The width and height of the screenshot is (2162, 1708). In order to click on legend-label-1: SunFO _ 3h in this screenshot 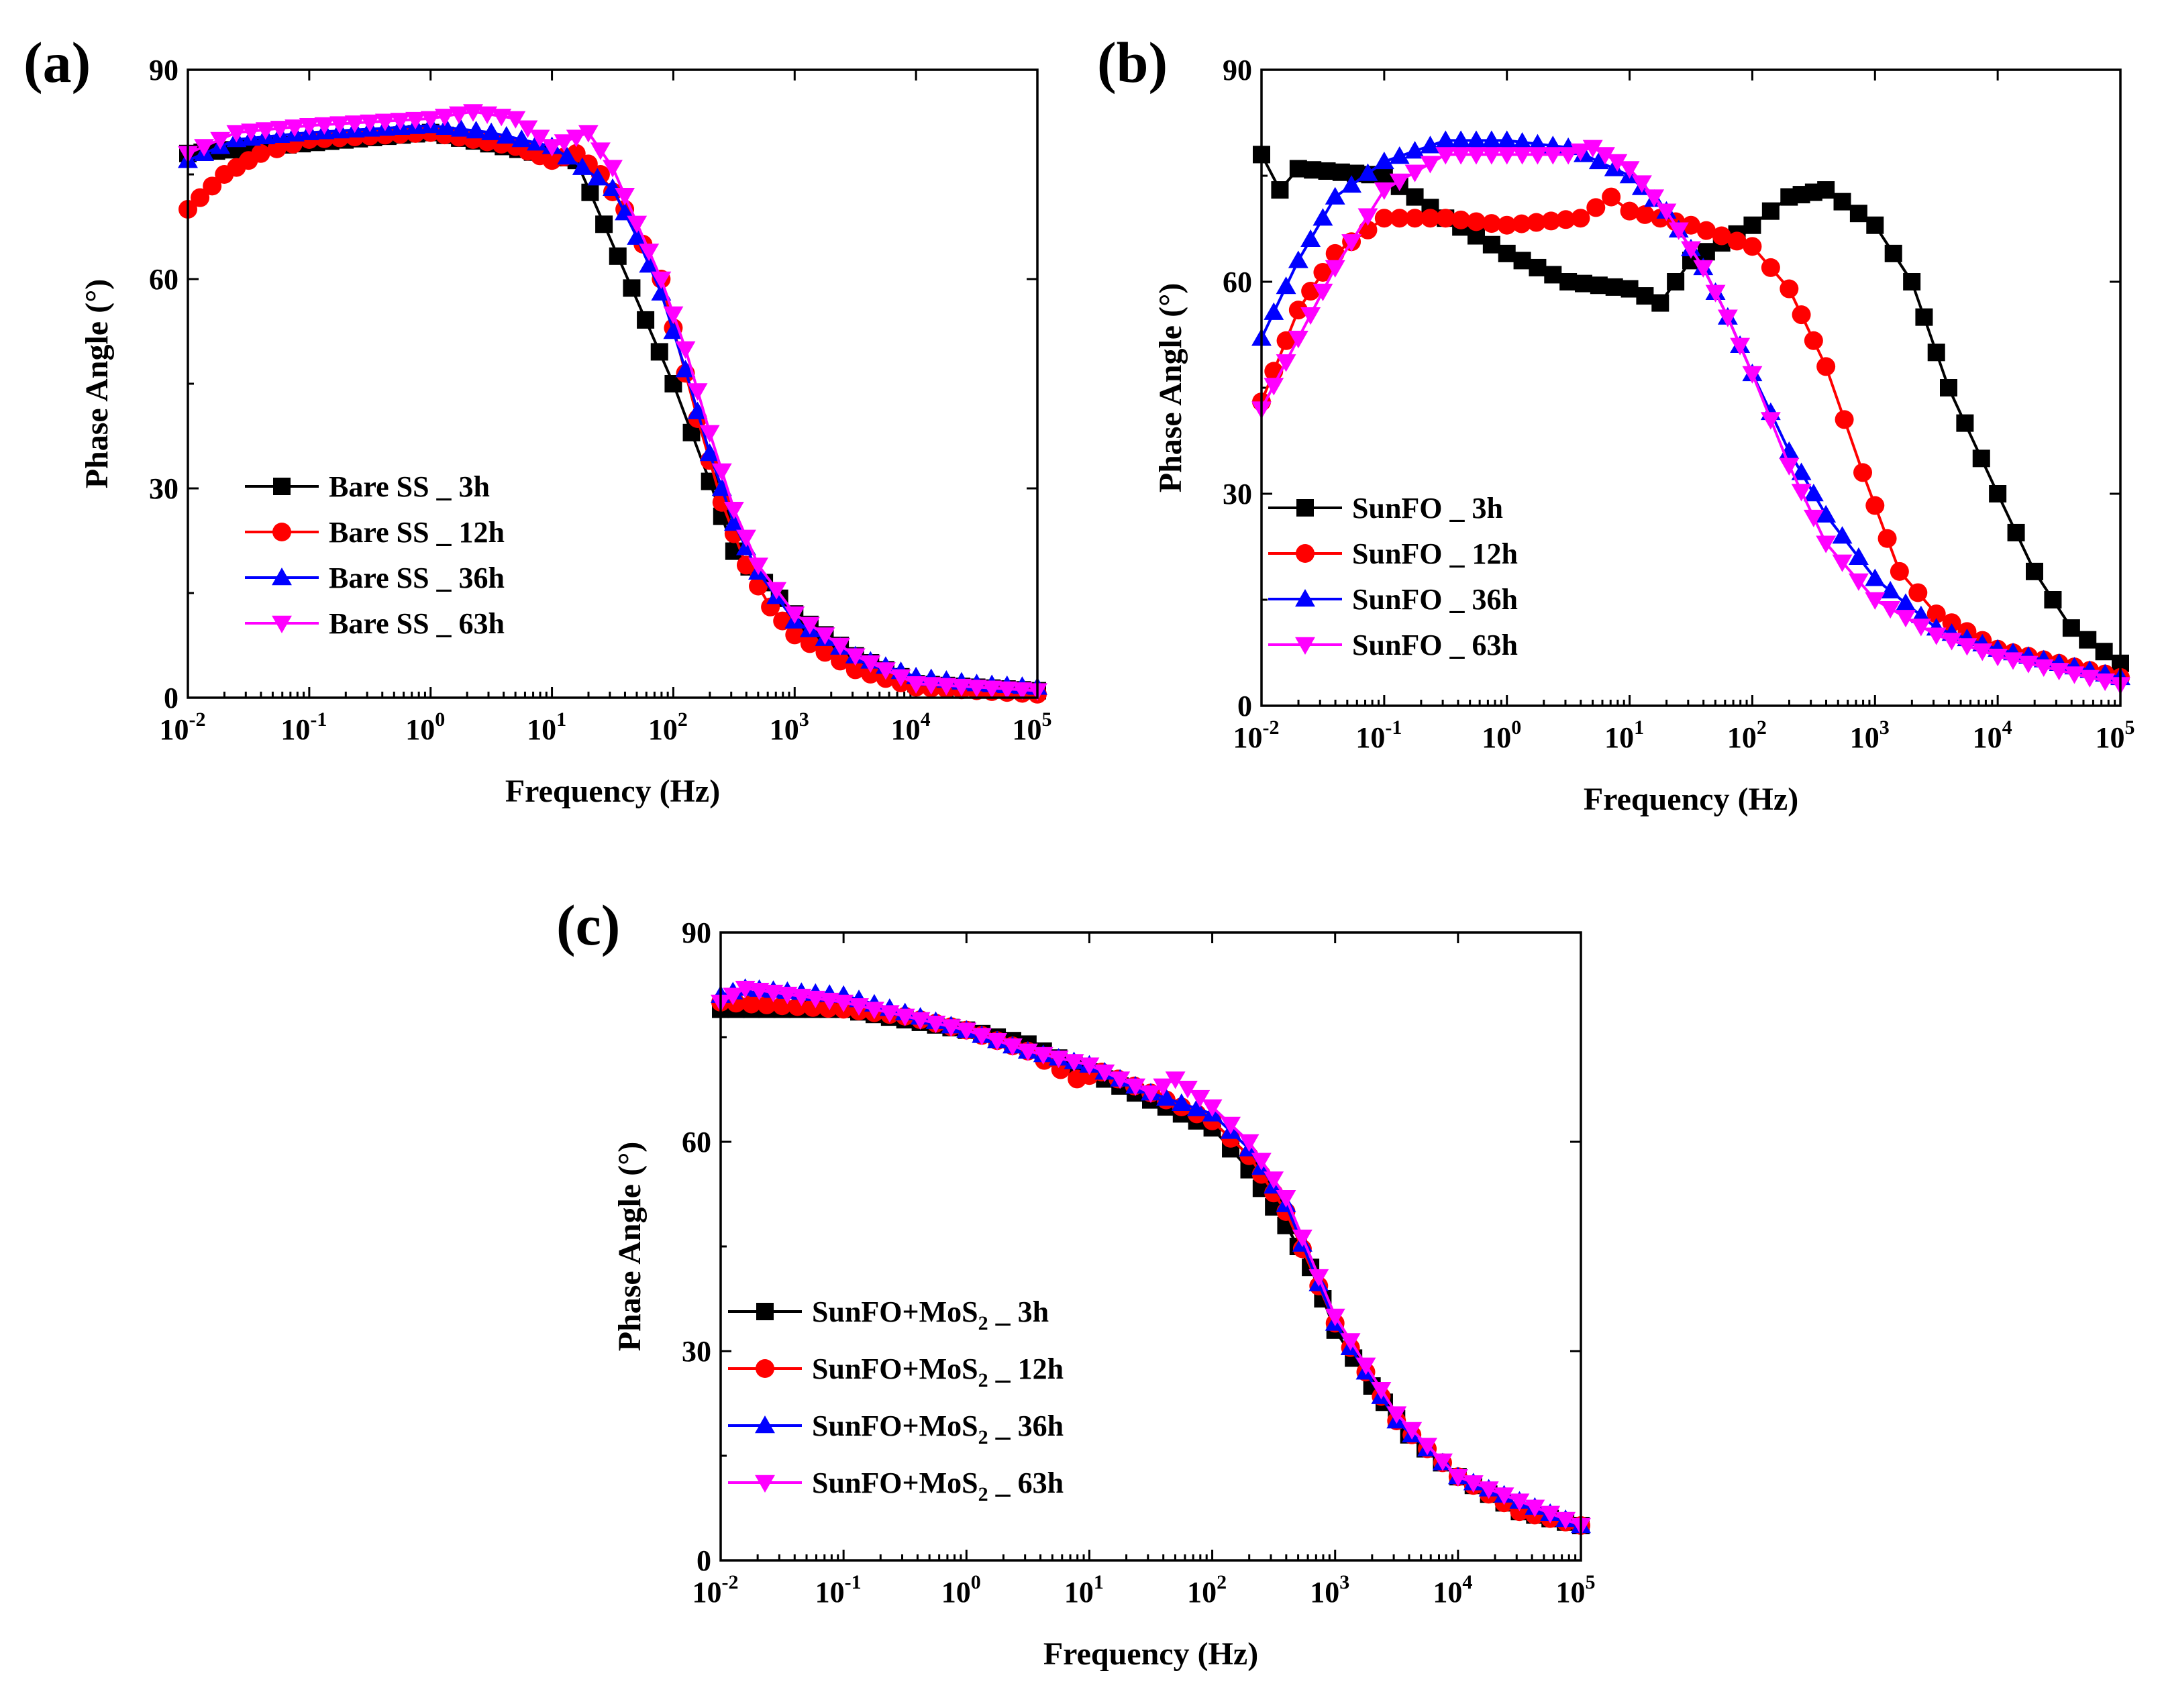, I will do `click(1428, 508)`.